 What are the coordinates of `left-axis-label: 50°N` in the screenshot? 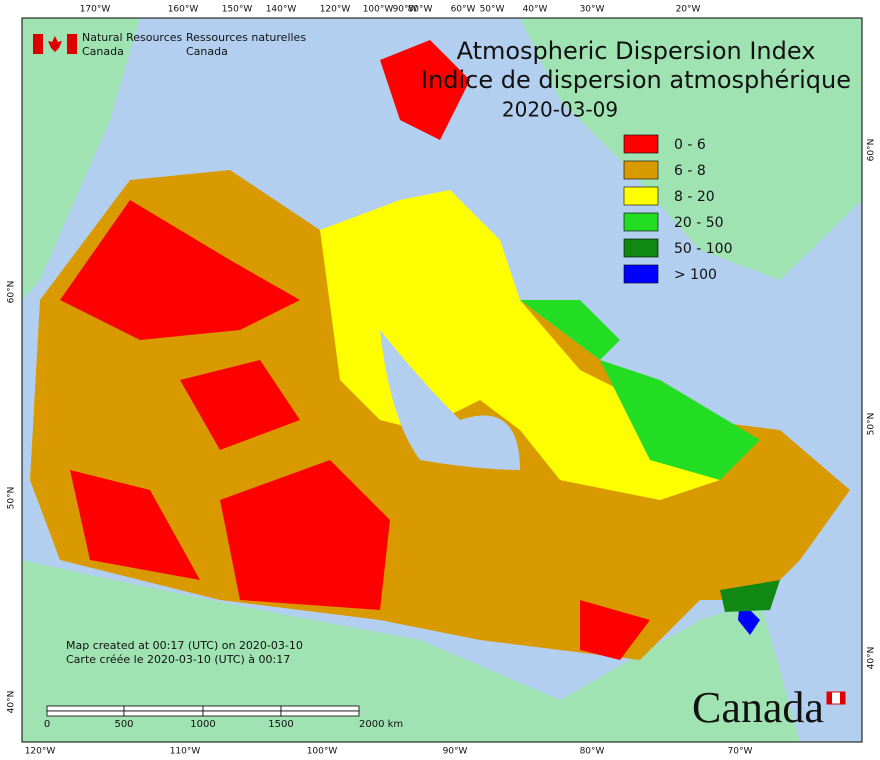 It's located at (12, 498).